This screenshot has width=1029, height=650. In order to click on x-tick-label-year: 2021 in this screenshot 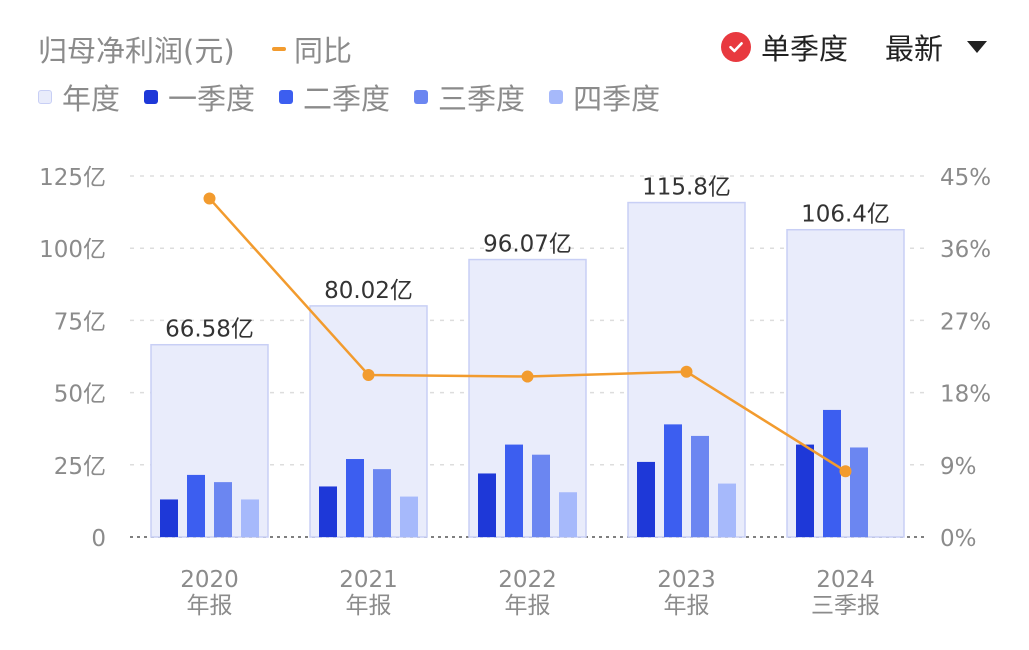, I will do `click(368, 580)`.